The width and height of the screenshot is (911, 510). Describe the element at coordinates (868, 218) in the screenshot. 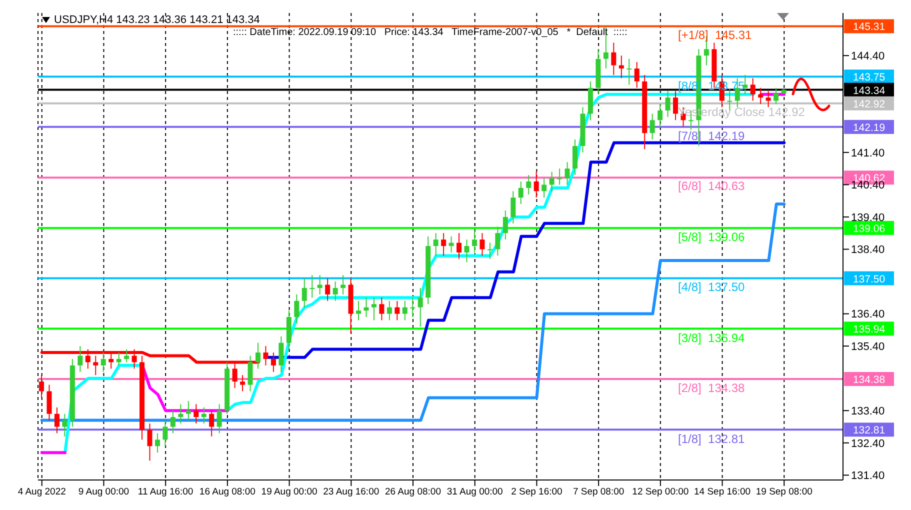

I see `y-tick-label: 139.40` at that location.